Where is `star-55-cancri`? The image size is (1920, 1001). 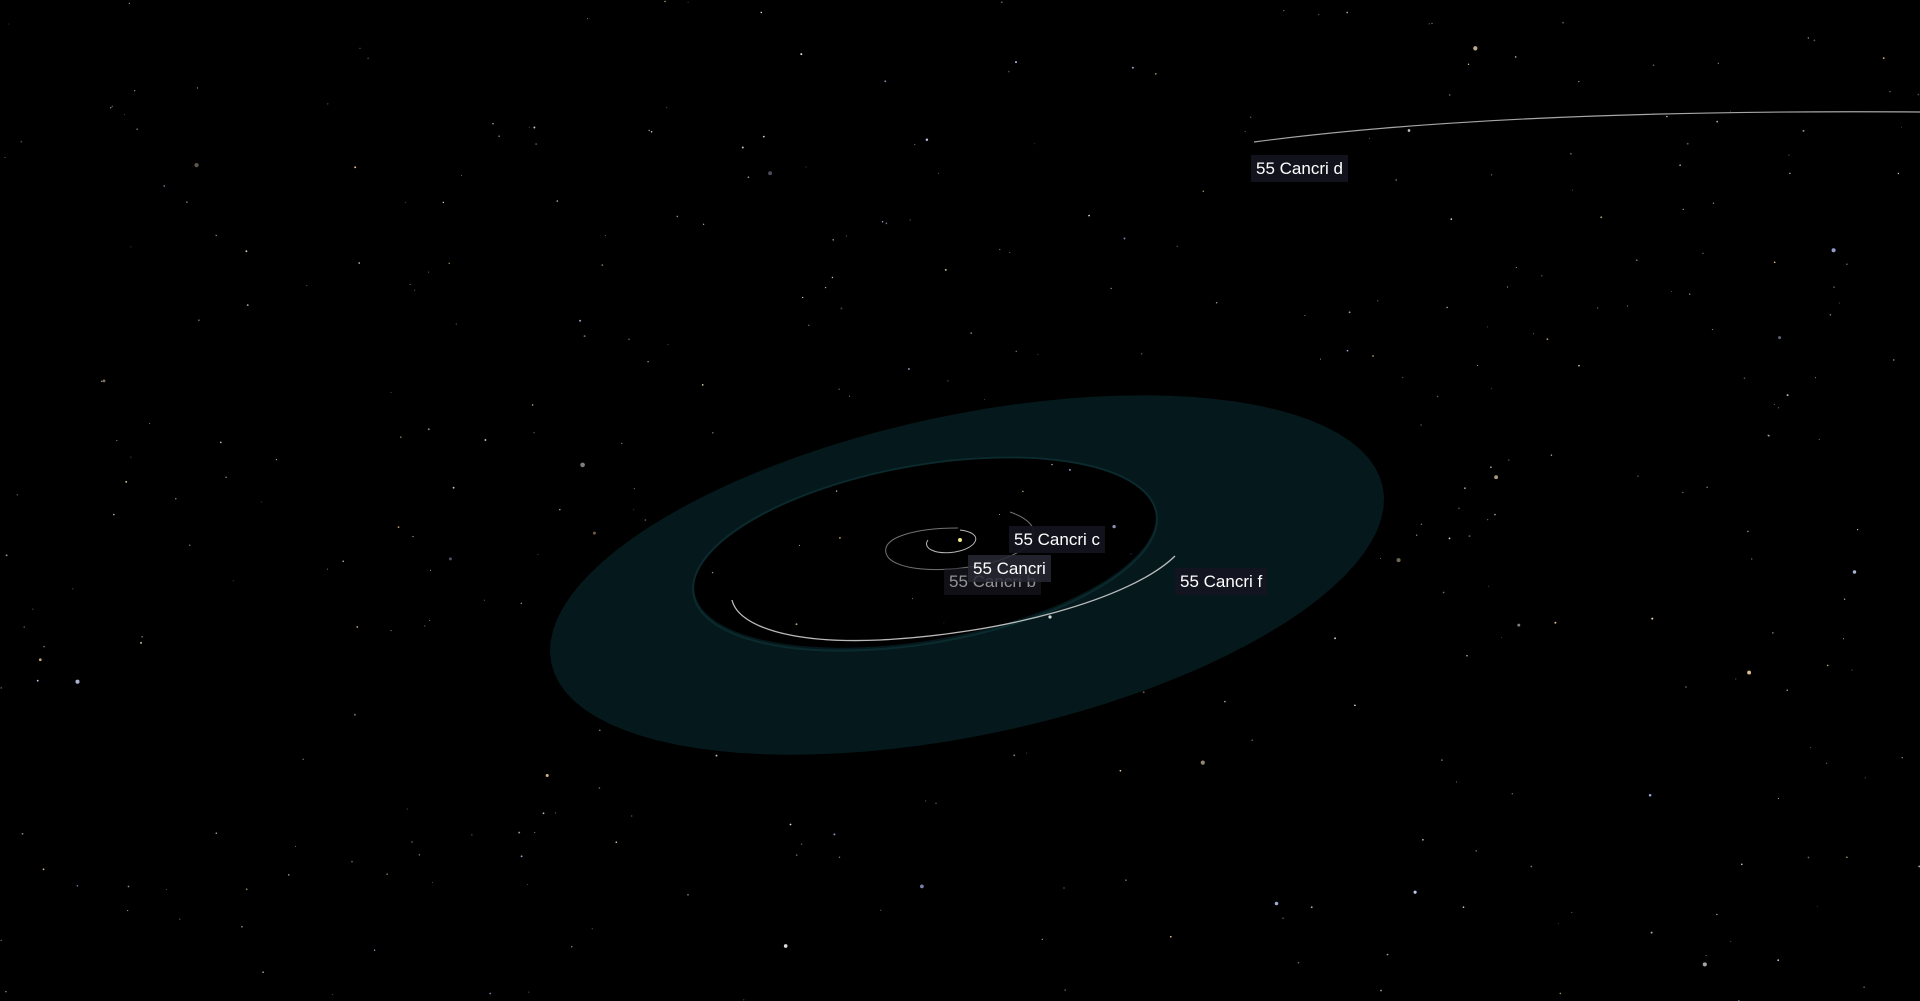 star-55-cancri is located at coordinates (960, 540).